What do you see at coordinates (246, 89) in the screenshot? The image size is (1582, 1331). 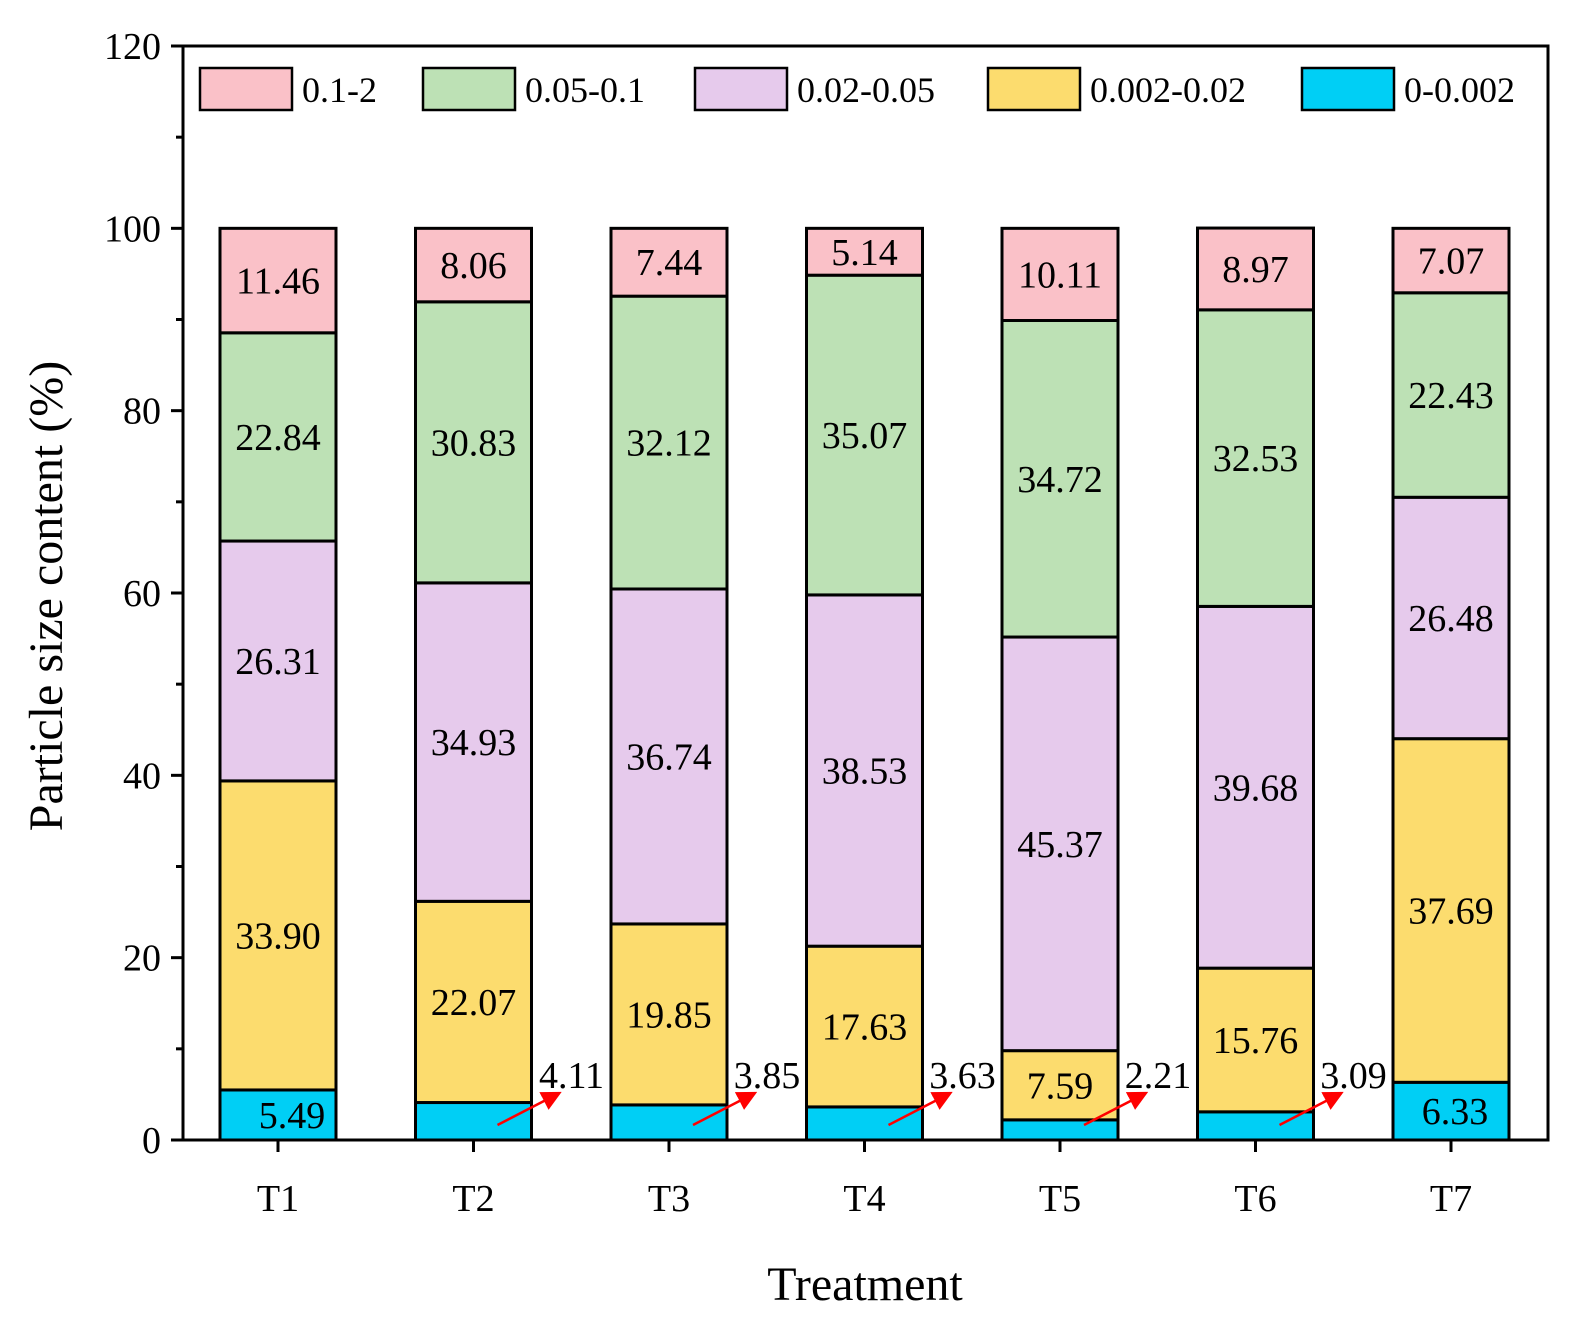 I see `legend-swatch-0.1-2` at bounding box center [246, 89].